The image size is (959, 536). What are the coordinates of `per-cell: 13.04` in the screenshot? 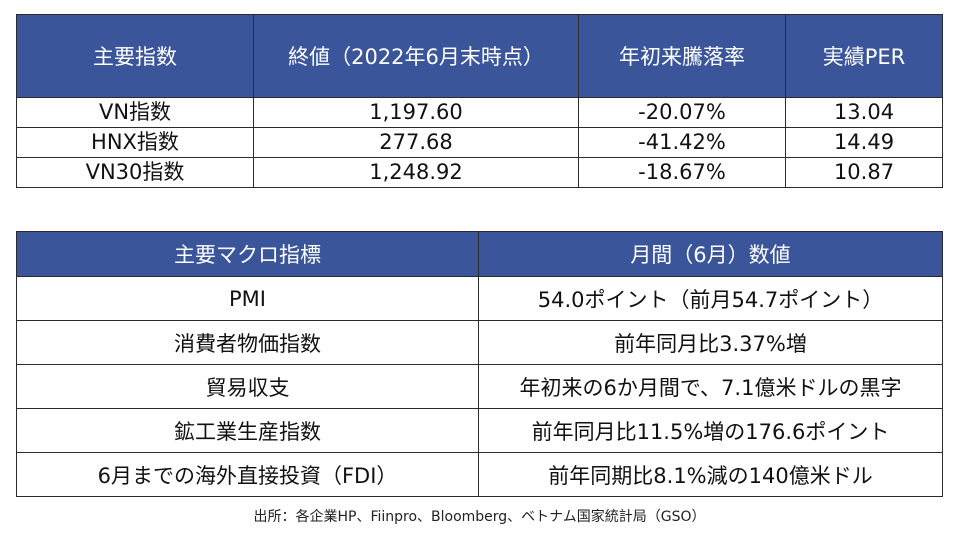 It's located at (864, 112).